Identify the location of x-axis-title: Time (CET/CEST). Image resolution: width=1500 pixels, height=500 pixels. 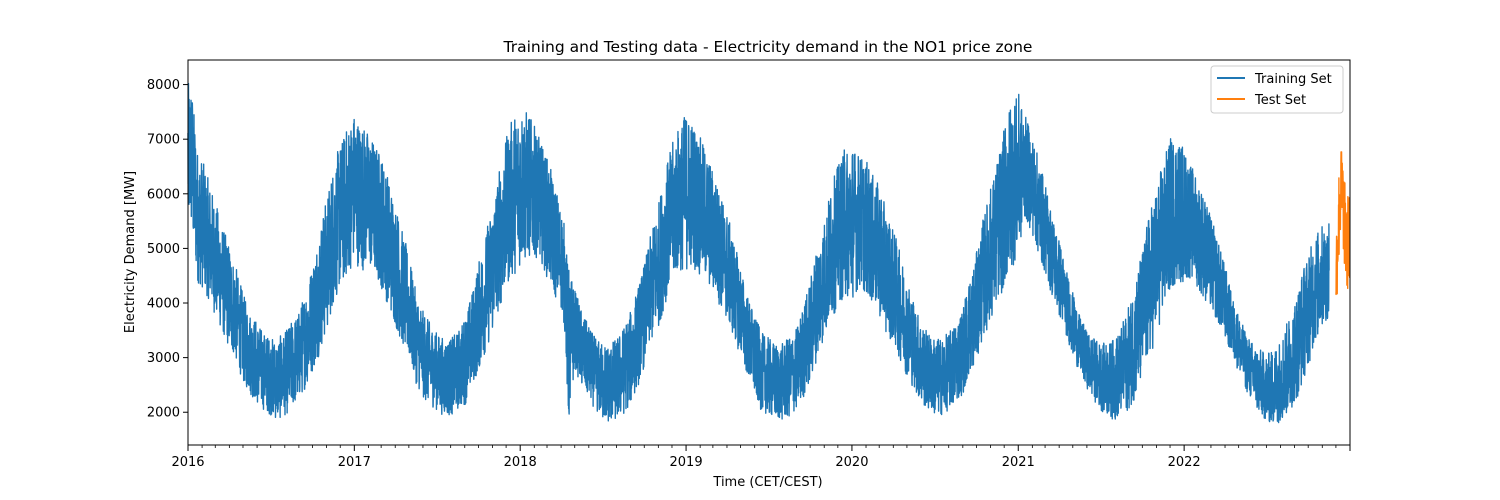
(767, 482).